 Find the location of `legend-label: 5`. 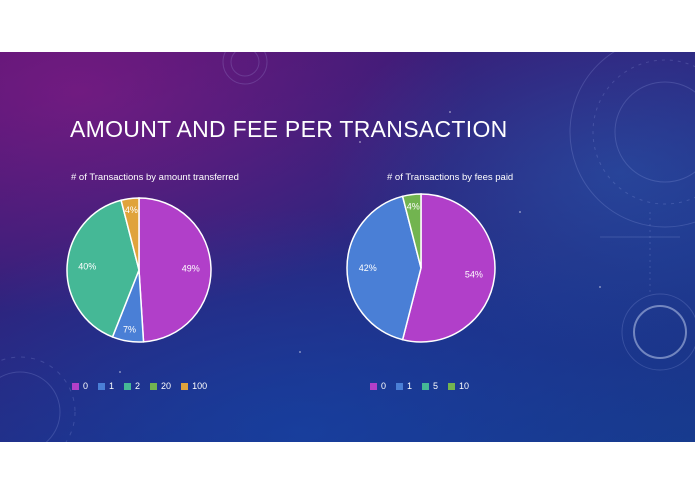

legend-label: 5 is located at coordinates (436, 386).